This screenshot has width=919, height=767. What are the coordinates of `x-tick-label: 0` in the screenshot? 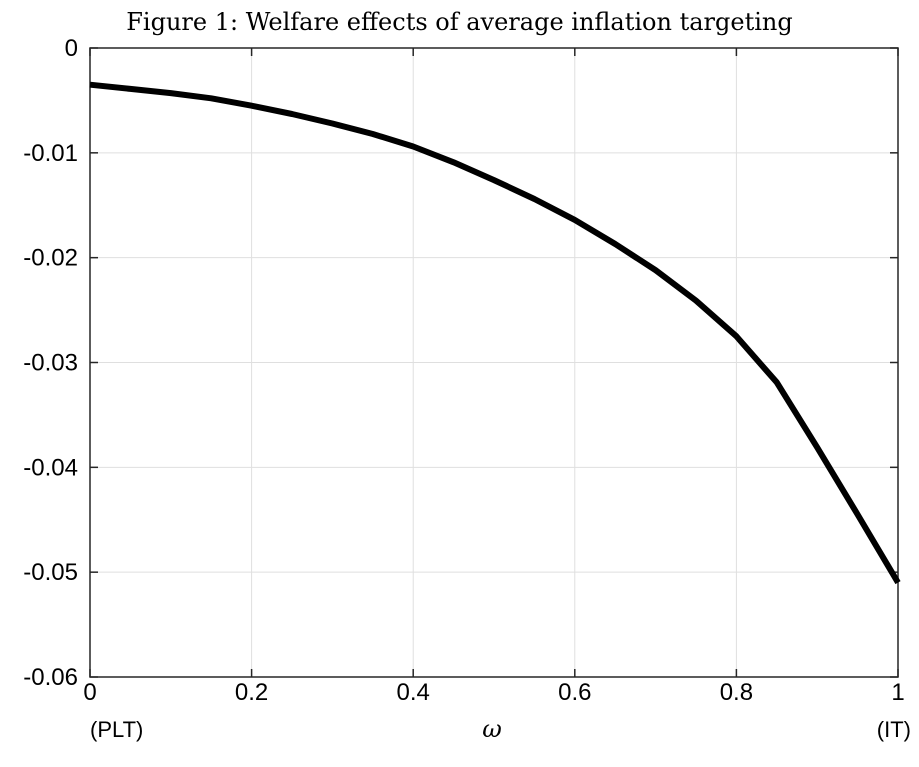 It's located at (89, 692).